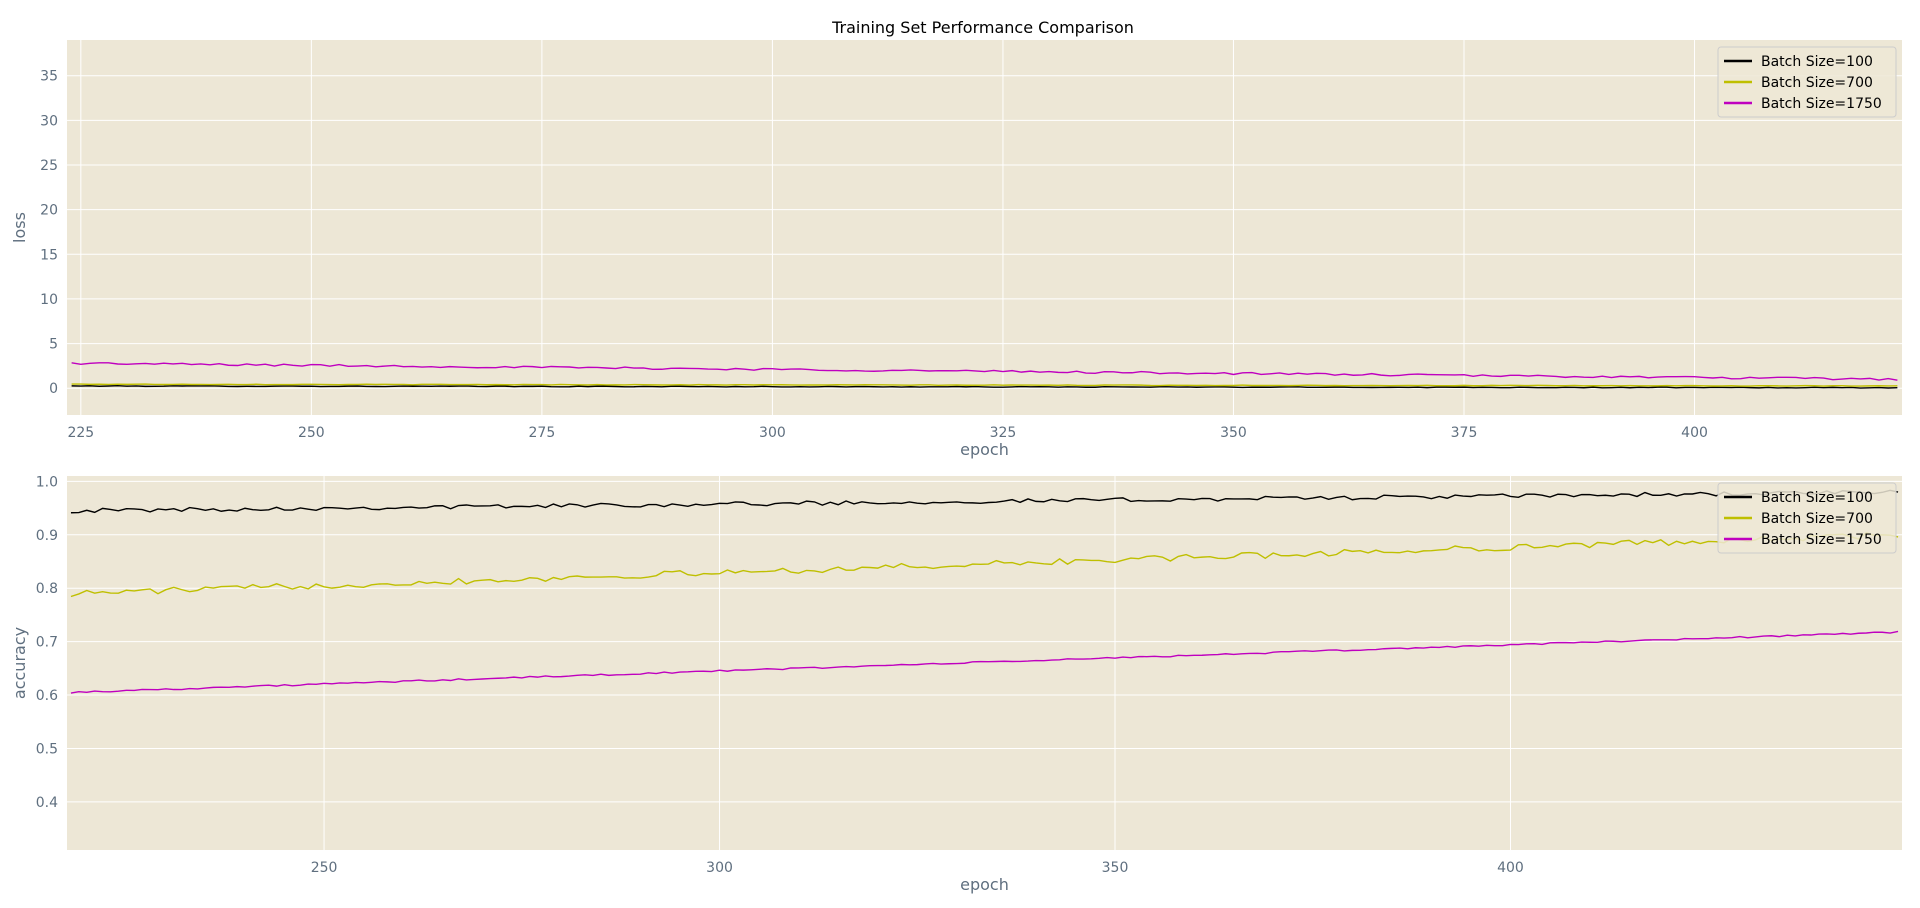  What do you see at coordinates (1233, 433) in the screenshot?
I see `loss-x-tick-label: 350` at bounding box center [1233, 433].